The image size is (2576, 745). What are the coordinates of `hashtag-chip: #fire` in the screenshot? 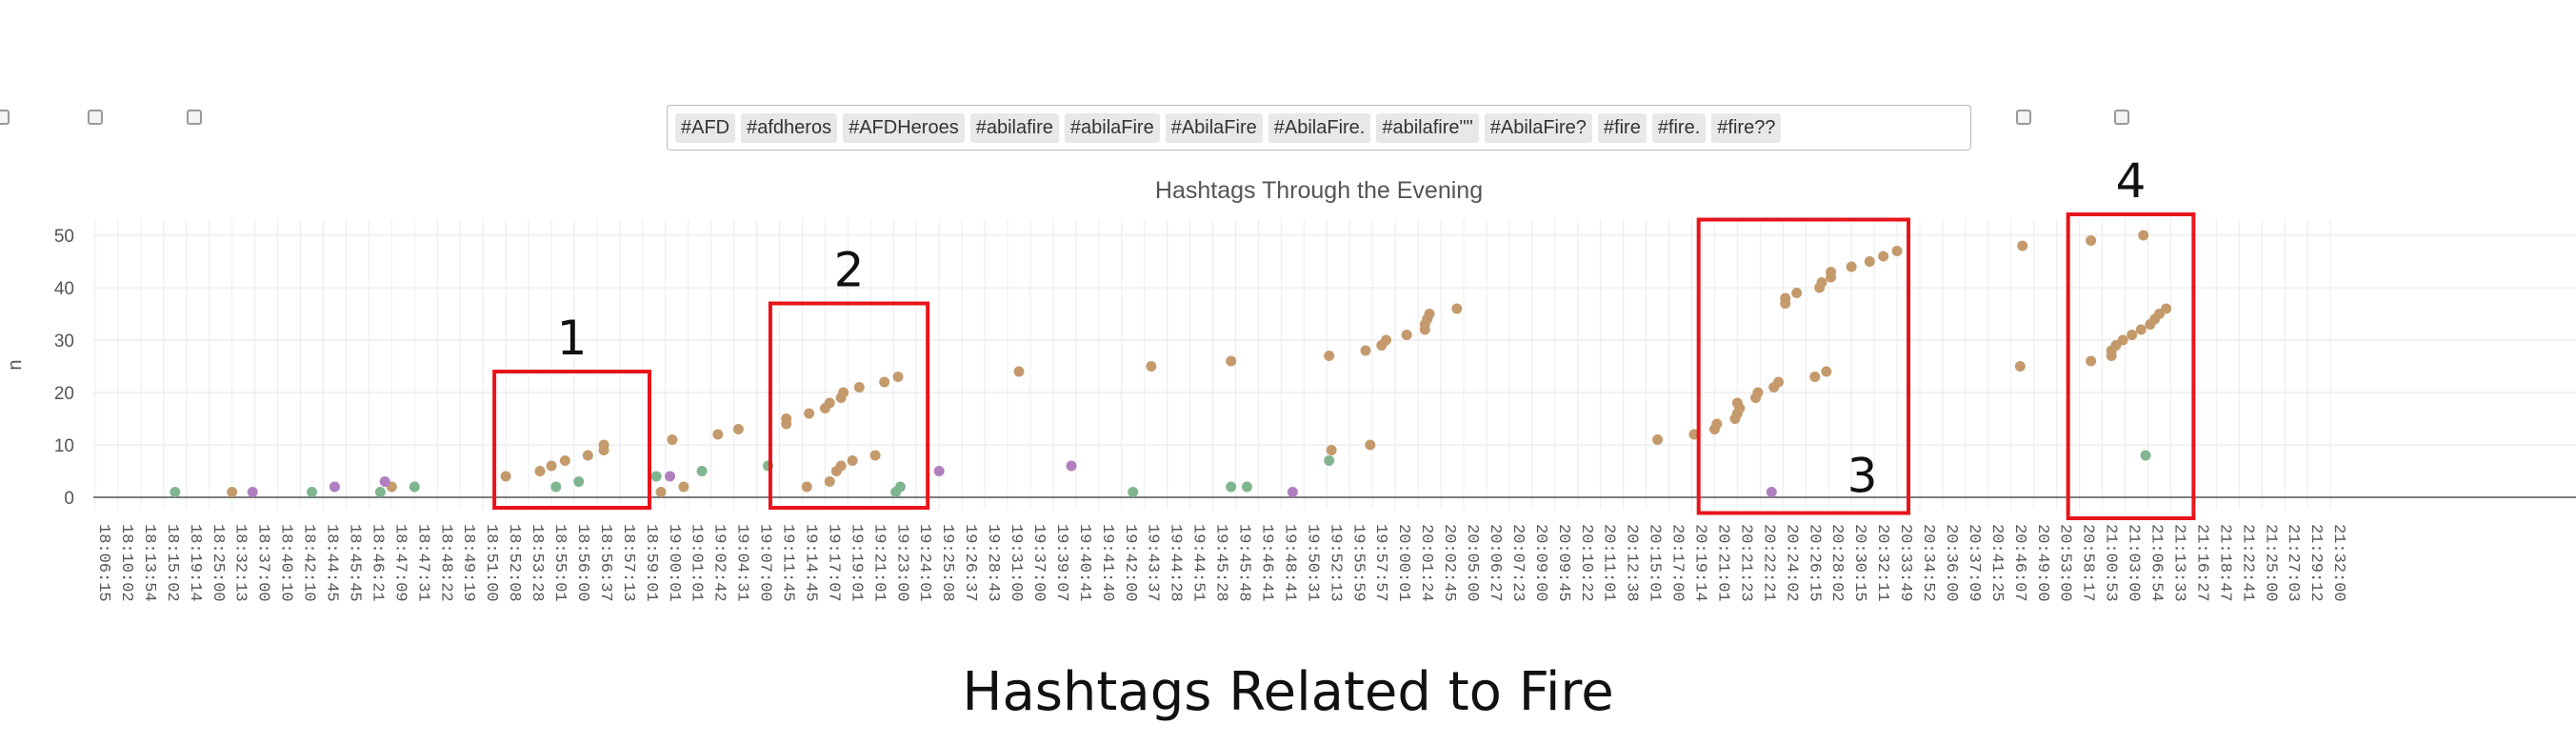 It's located at (1622, 127).